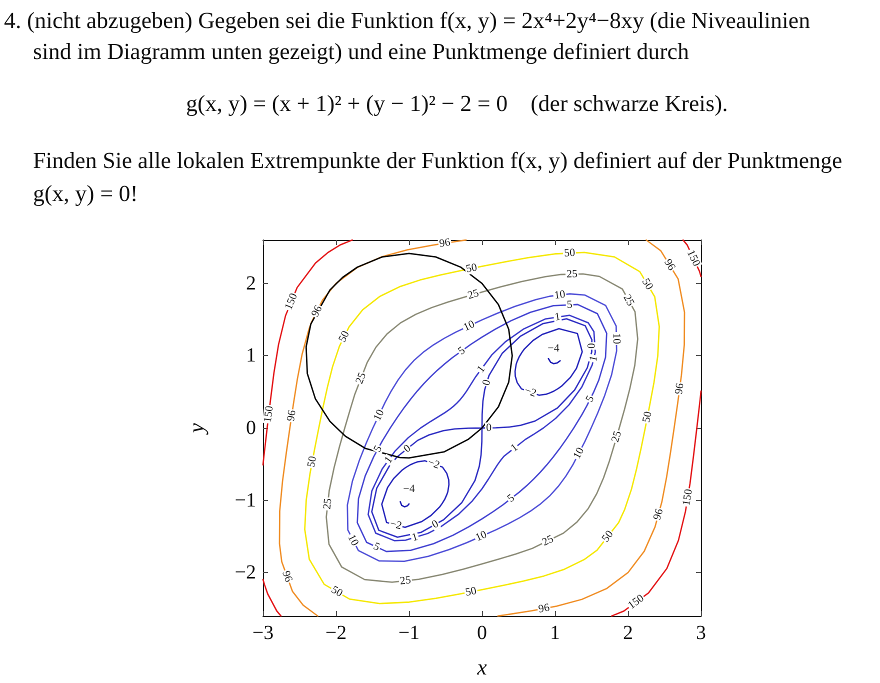 Image resolution: width=880 pixels, height=683 pixels. I want to click on x-axis-title: x, so click(482, 667).